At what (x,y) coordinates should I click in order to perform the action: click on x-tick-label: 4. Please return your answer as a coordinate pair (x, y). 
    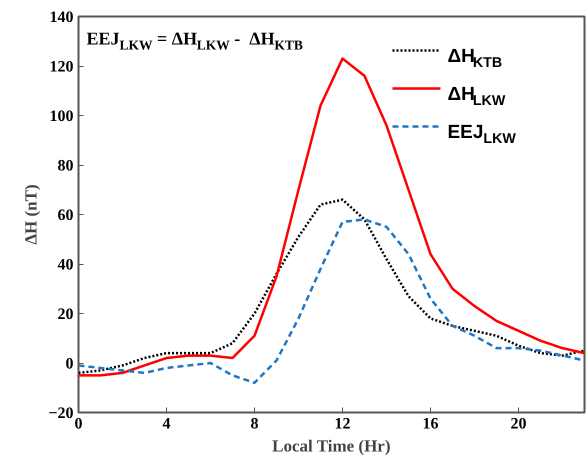
    Looking at the image, I should click on (166, 424).